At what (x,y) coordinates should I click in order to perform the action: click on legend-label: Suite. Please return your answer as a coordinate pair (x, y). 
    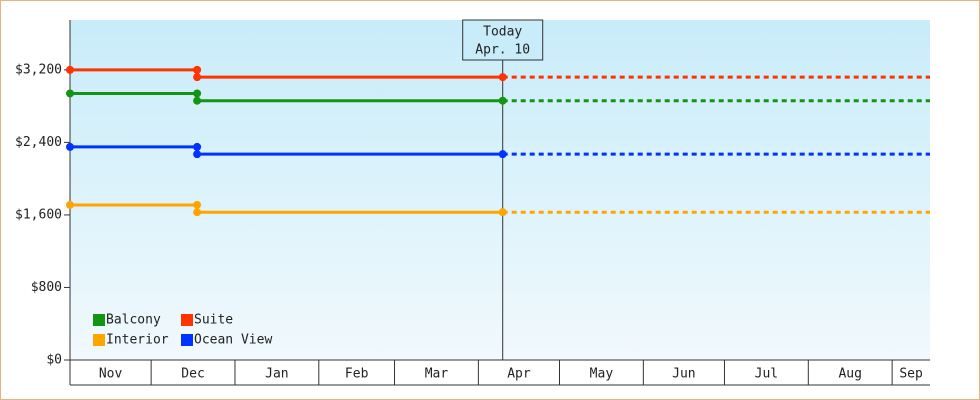
    Looking at the image, I should click on (213, 320).